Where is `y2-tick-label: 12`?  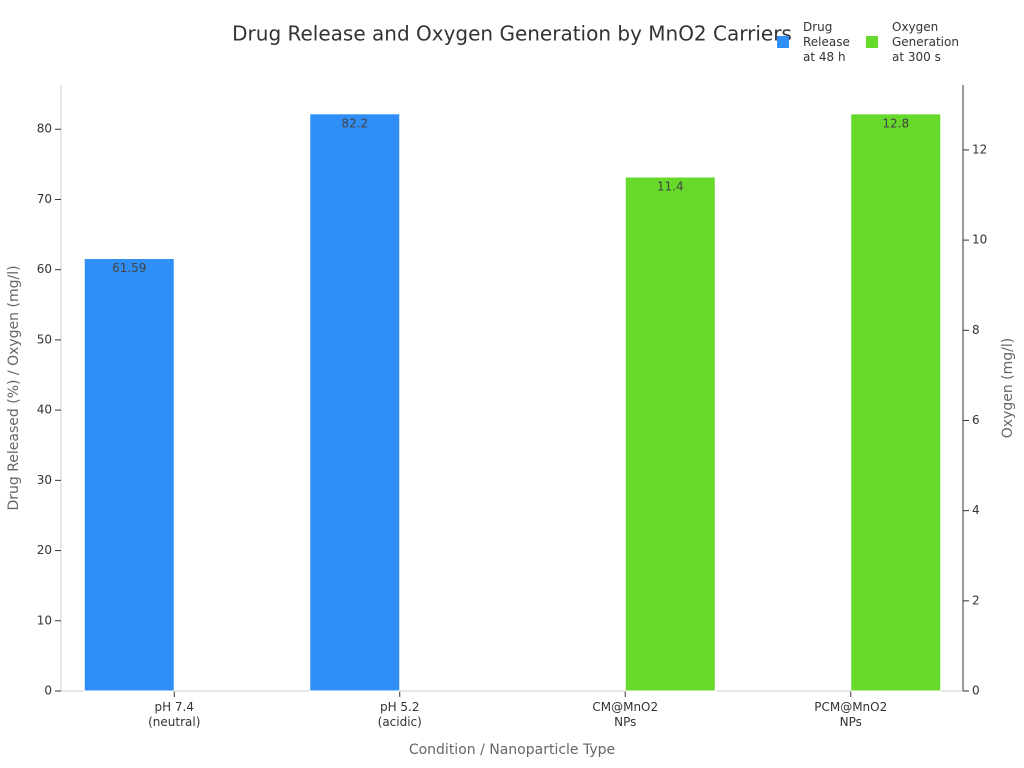
y2-tick-label: 12 is located at coordinates (979, 149).